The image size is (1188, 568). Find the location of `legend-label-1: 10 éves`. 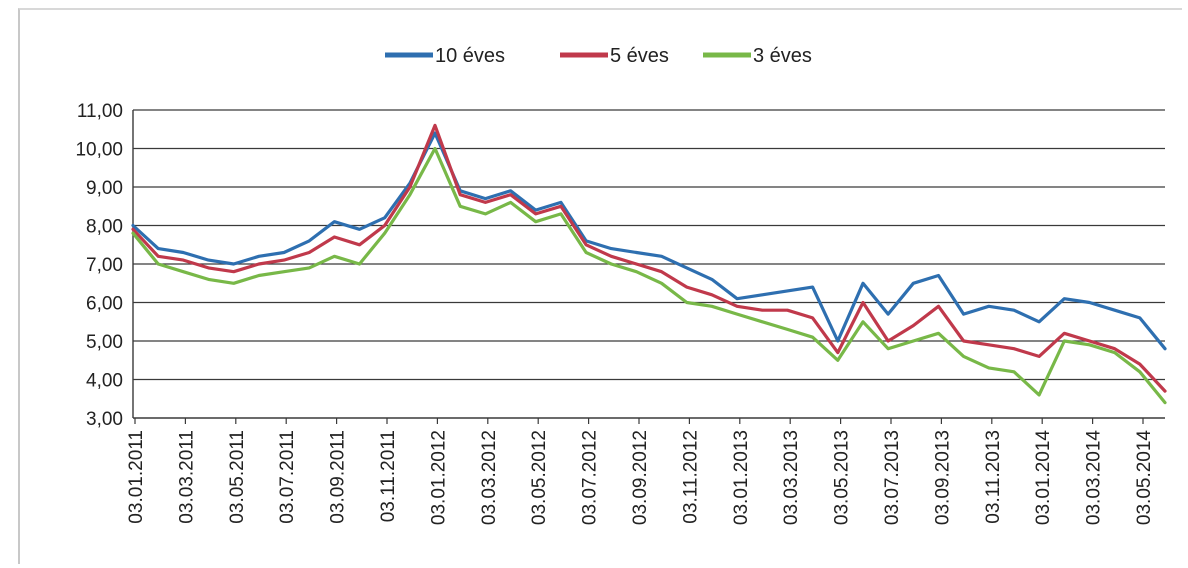

legend-label-1: 10 éves is located at coordinates (470, 56).